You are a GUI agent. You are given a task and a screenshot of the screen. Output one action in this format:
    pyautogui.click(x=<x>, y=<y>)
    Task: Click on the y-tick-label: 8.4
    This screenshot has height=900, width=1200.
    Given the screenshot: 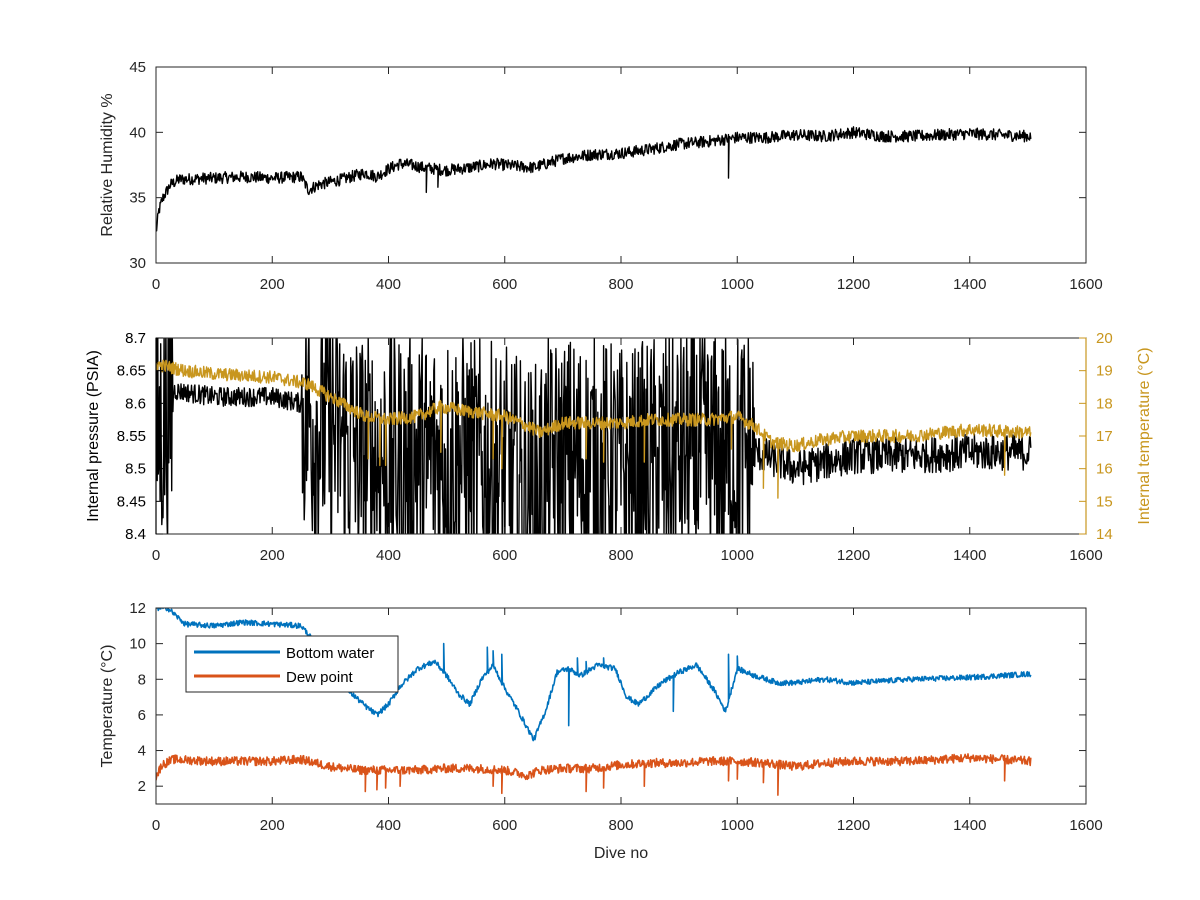 What is the action you would take?
    pyautogui.click(x=135, y=534)
    